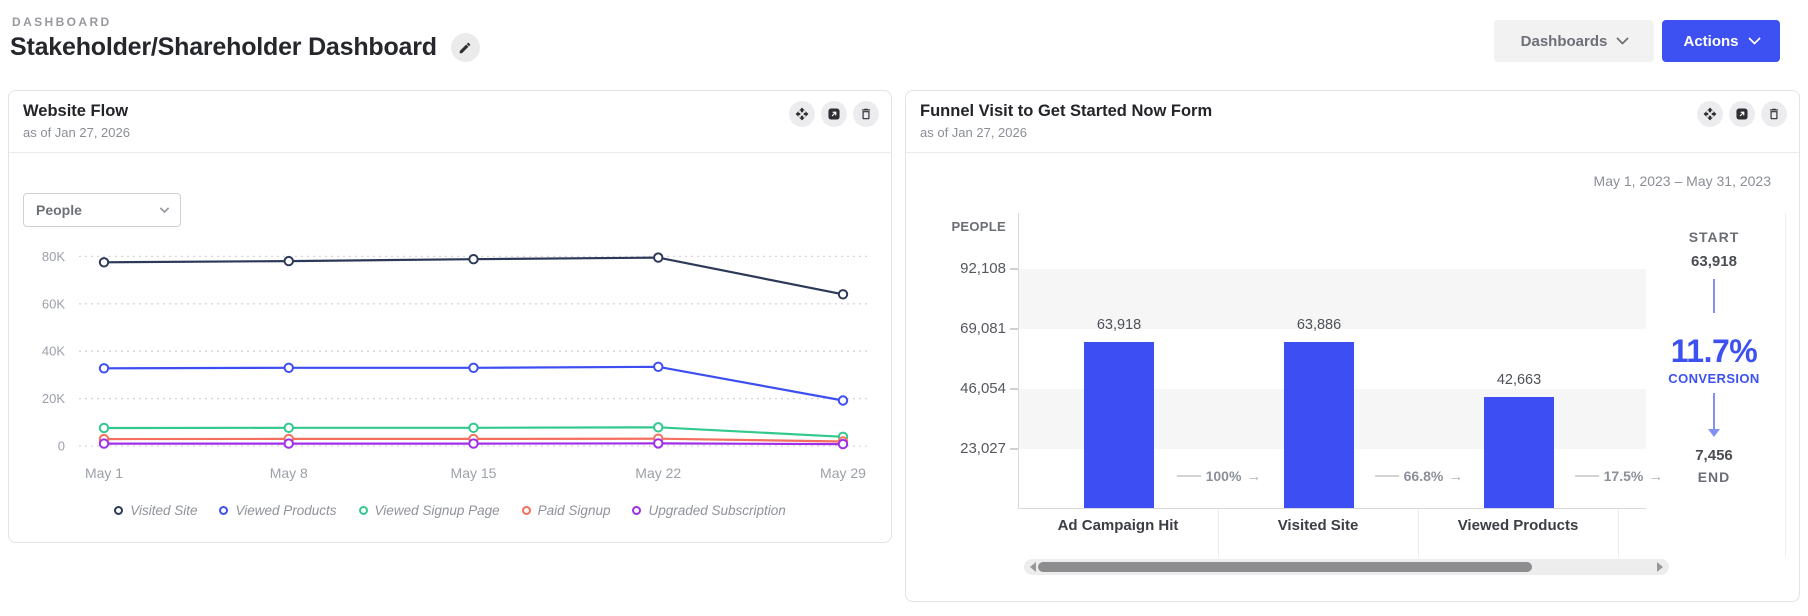 The height and width of the screenshot is (616, 1808). Describe the element at coordinates (983, 388) in the screenshot. I see `funnel-ytick-label: 46,054` at that location.